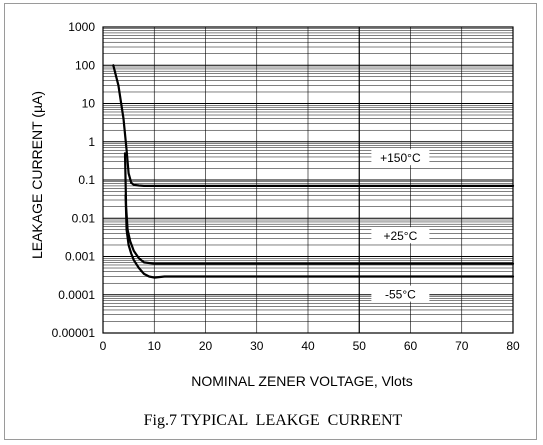 The image size is (543, 445). Describe the element at coordinates (273, 420) in the screenshot. I see `figure-caption: Fig.7 TYPICAL LEAKGE CURRENT` at that location.